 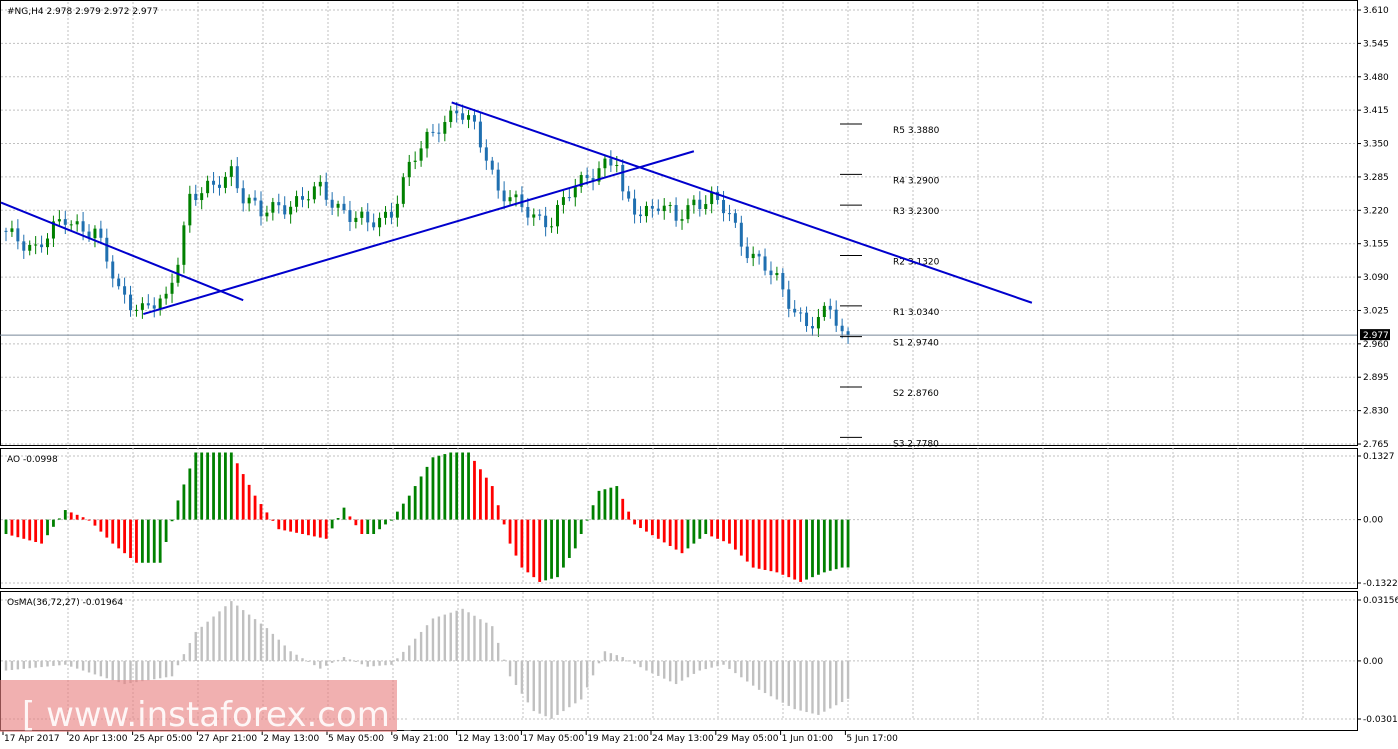 What do you see at coordinates (808, 739) in the screenshot?
I see `x-tick-label: 1 Jun 01:00` at bounding box center [808, 739].